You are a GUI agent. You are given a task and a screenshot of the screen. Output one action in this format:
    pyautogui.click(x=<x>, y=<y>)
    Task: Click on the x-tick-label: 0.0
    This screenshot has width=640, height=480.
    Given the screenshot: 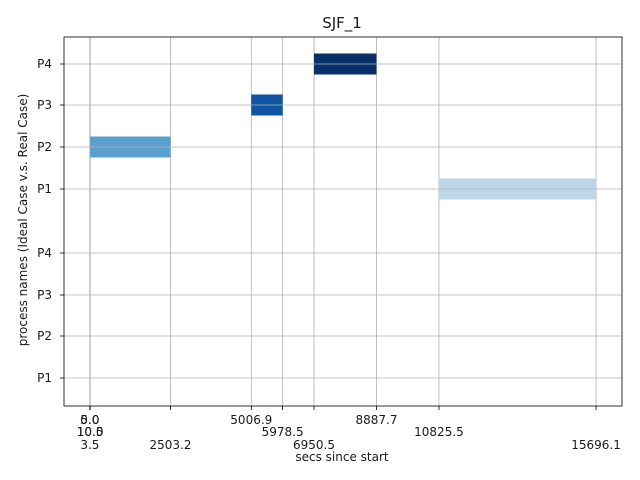 What is the action you would take?
    pyautogui.click(x=89, y=420)
    